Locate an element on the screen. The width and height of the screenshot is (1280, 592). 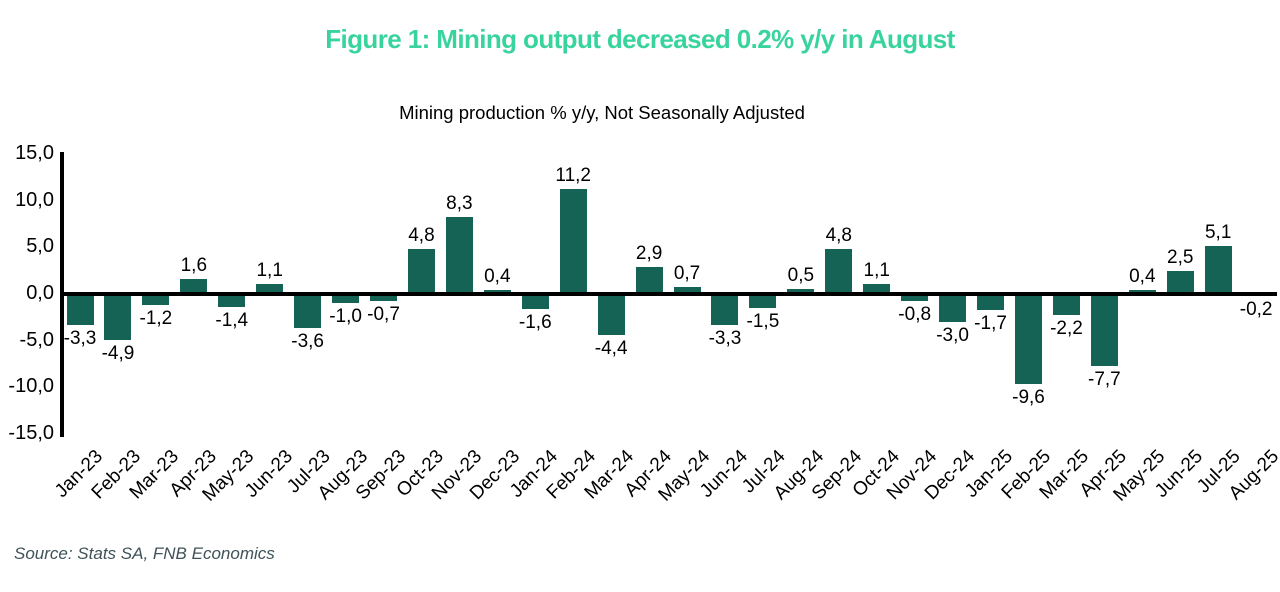
value-label: -0,2 is located at coordinates (1256, 309).